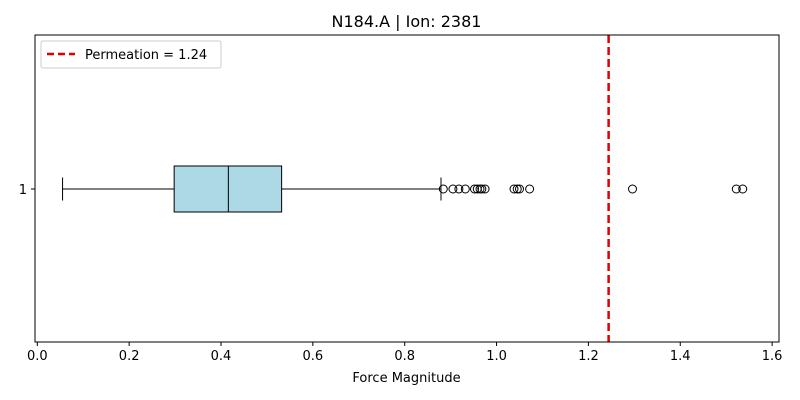 The width and height of the screenshot is (800, 400). I want to click on x-tick-label: 0.8, so click(404, 356).